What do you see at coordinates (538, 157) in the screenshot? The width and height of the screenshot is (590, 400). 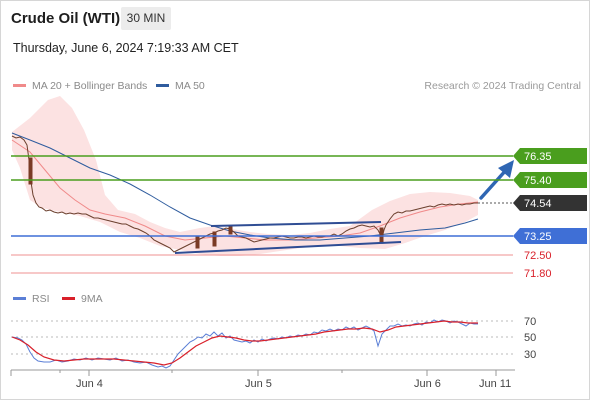 I see `level-label-76-35: 76.35` at bounding box center [538, 157].